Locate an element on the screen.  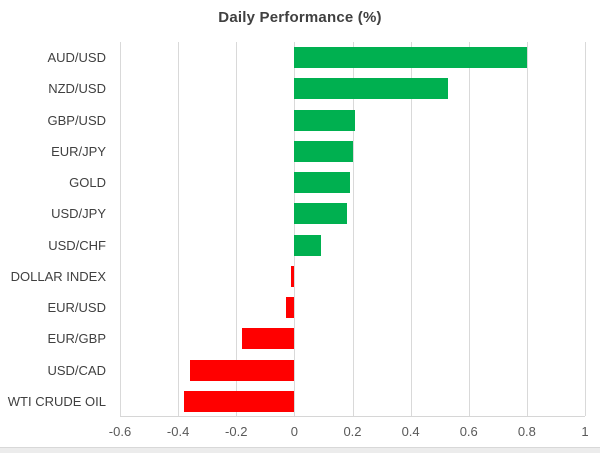
bar-wti-crude-oil is located at coordinates (239, 401).